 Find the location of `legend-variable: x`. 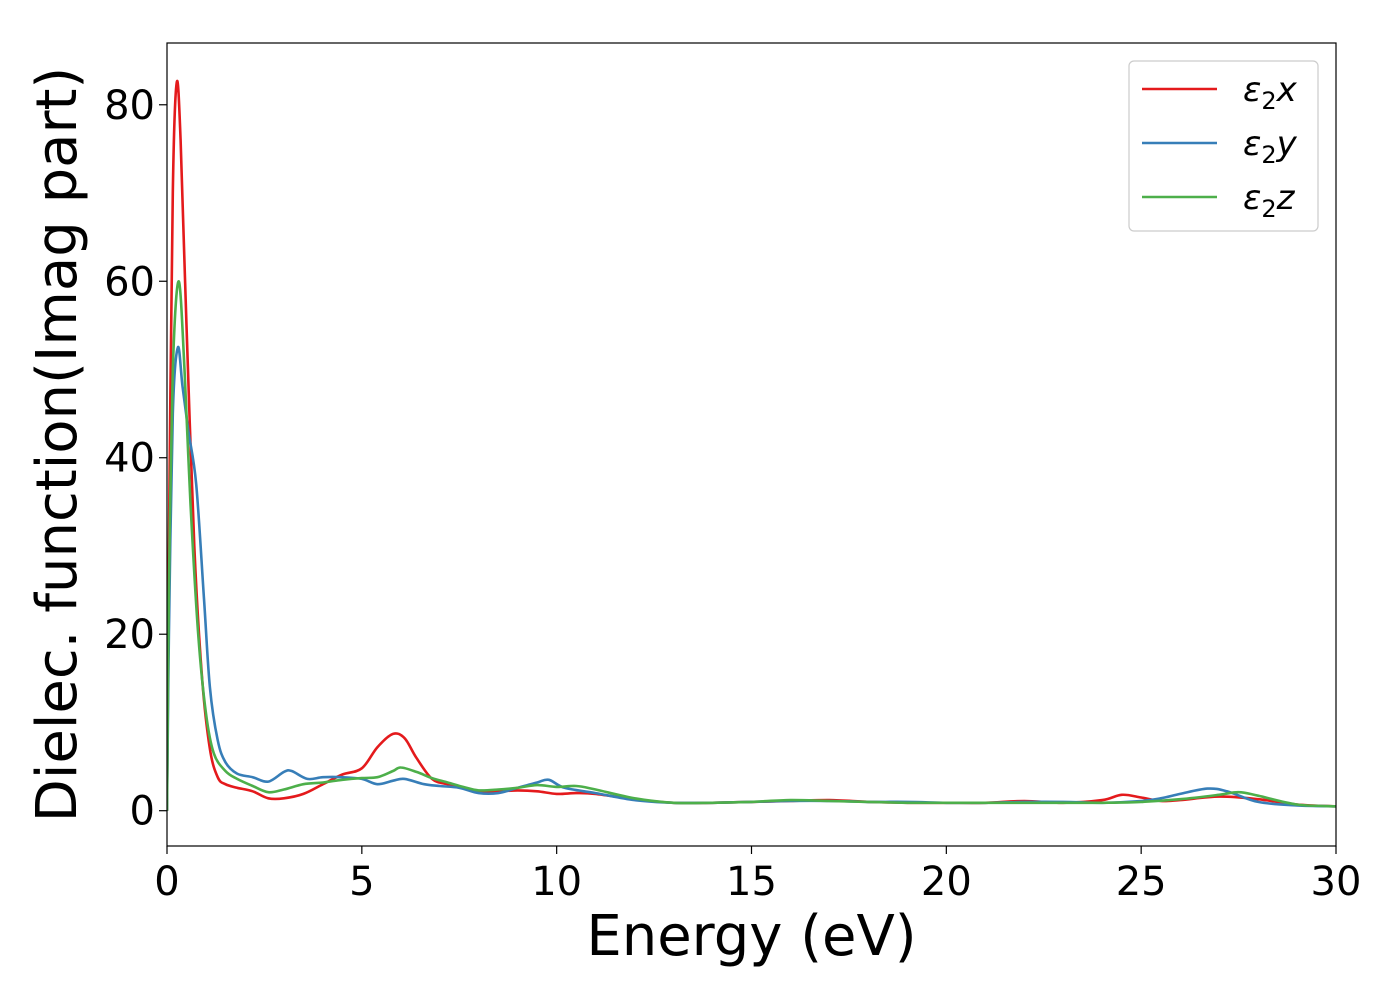

legend-variable: x is located at coordinates (1287, 90).